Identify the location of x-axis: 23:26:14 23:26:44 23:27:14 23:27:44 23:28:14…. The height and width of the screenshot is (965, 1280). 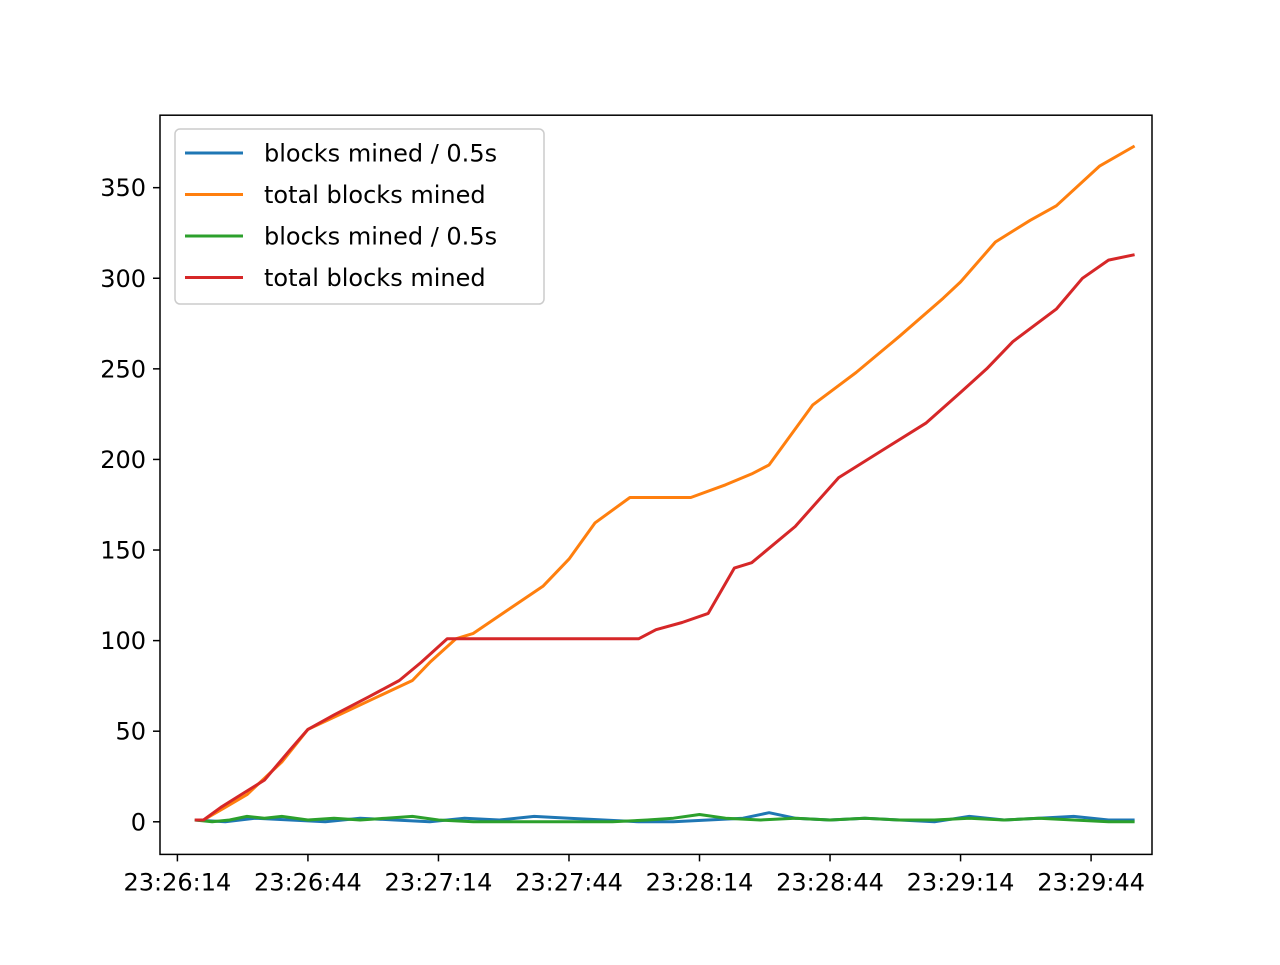
(634, 875).